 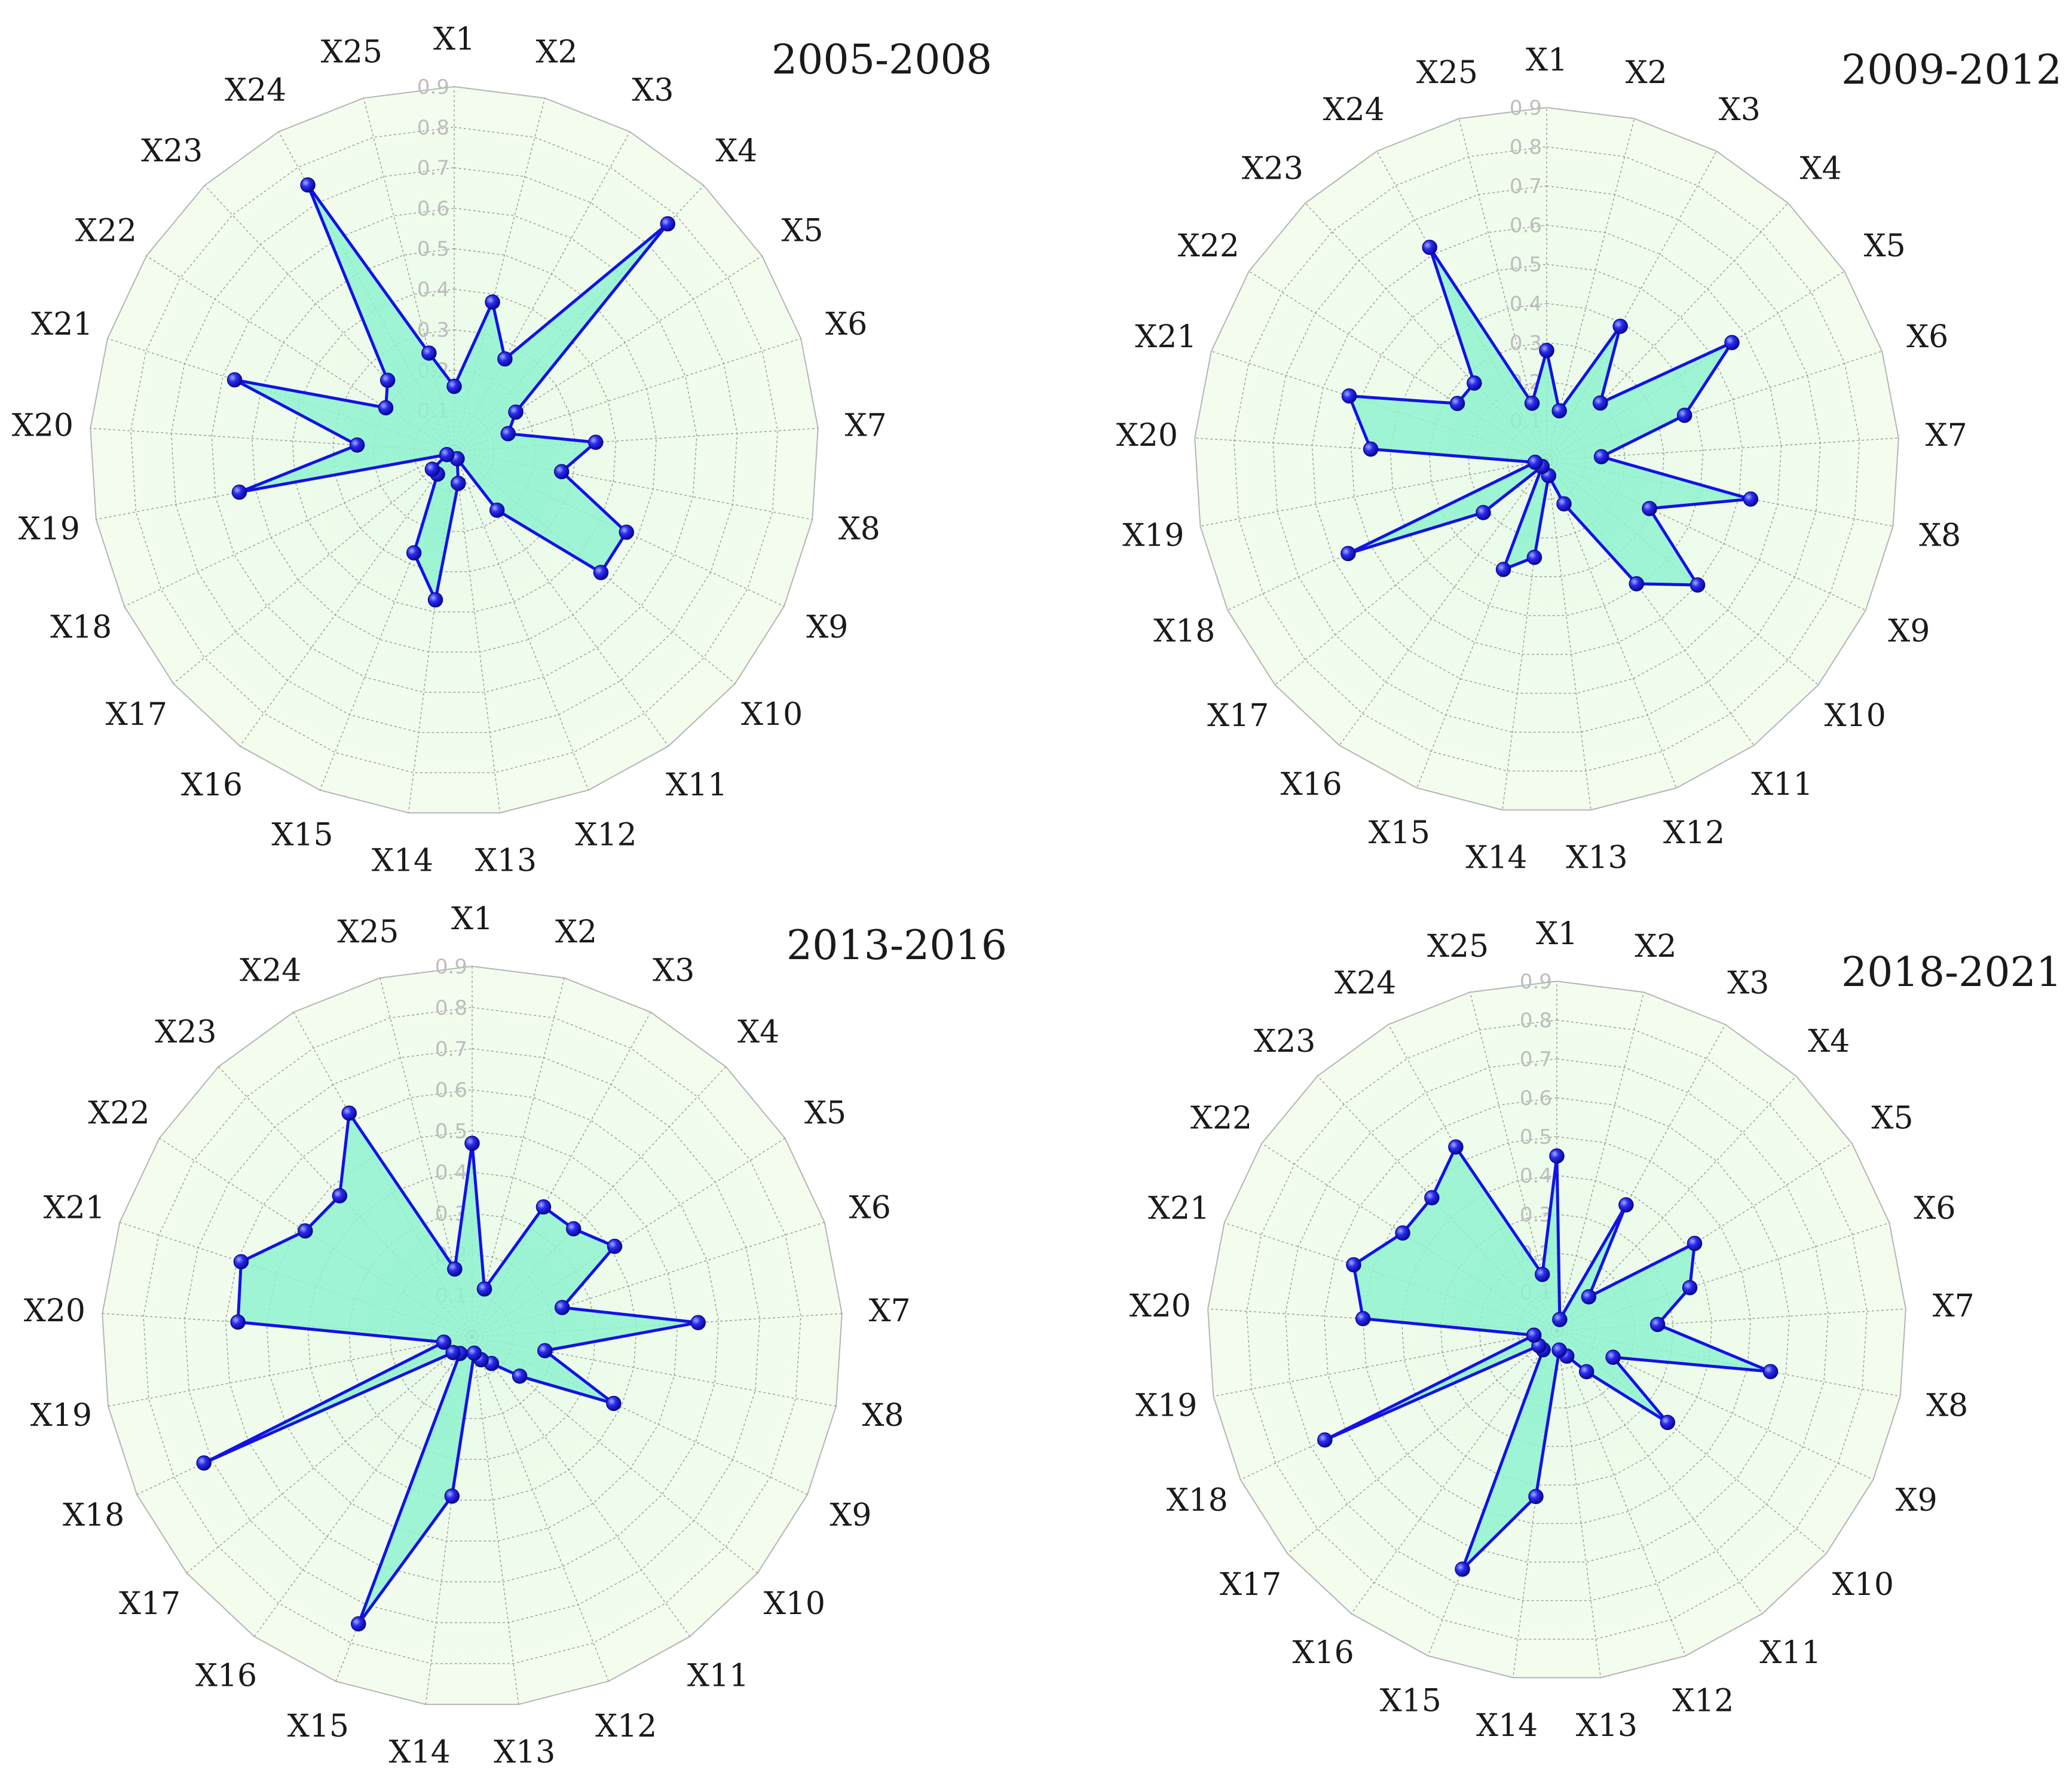 I want to click on series-area, so click(x=451, y=1369).